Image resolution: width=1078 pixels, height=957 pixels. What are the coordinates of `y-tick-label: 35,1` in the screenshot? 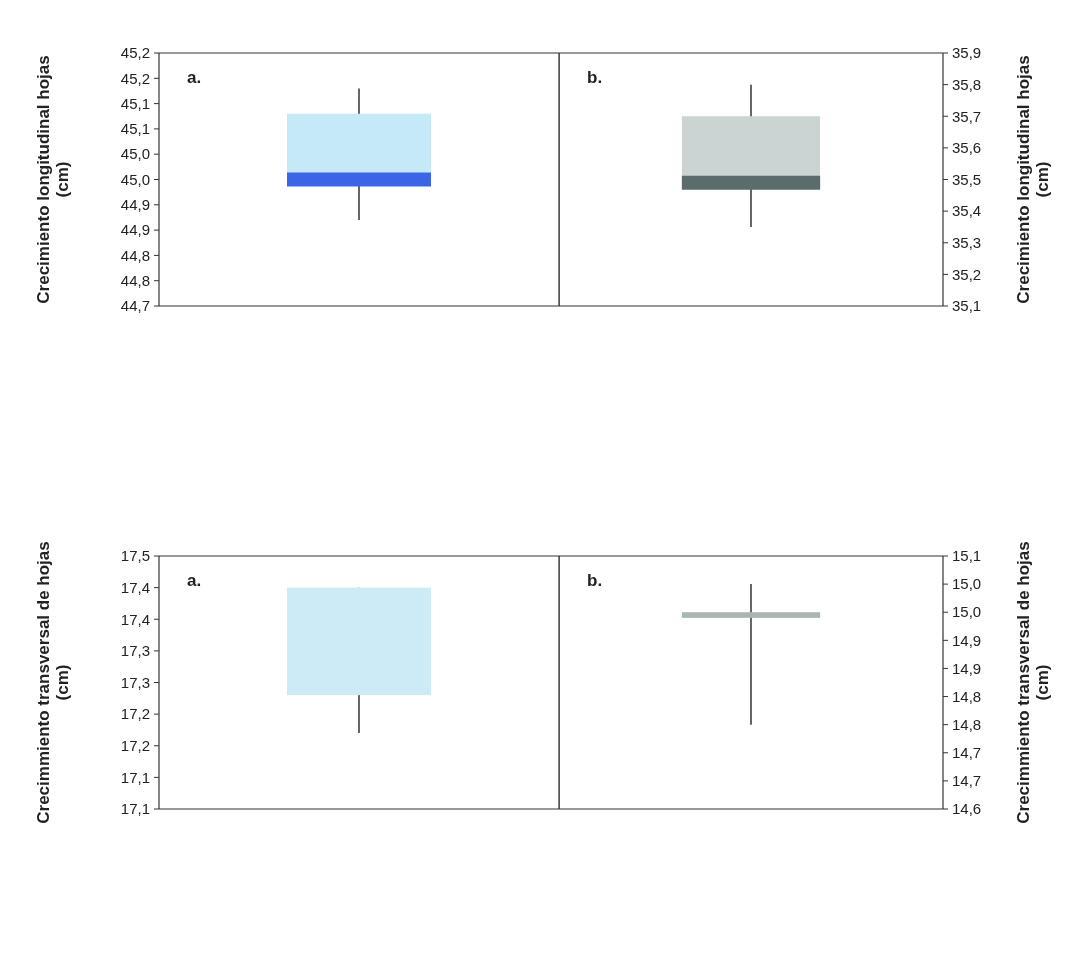 It's located at (967, 306).